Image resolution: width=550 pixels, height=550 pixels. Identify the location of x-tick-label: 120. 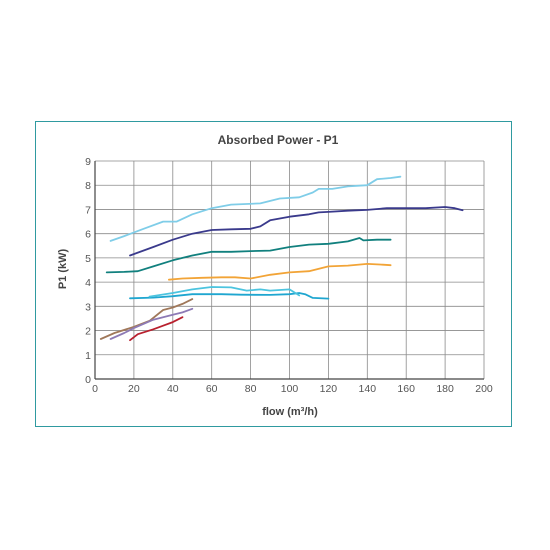
(329, 389).